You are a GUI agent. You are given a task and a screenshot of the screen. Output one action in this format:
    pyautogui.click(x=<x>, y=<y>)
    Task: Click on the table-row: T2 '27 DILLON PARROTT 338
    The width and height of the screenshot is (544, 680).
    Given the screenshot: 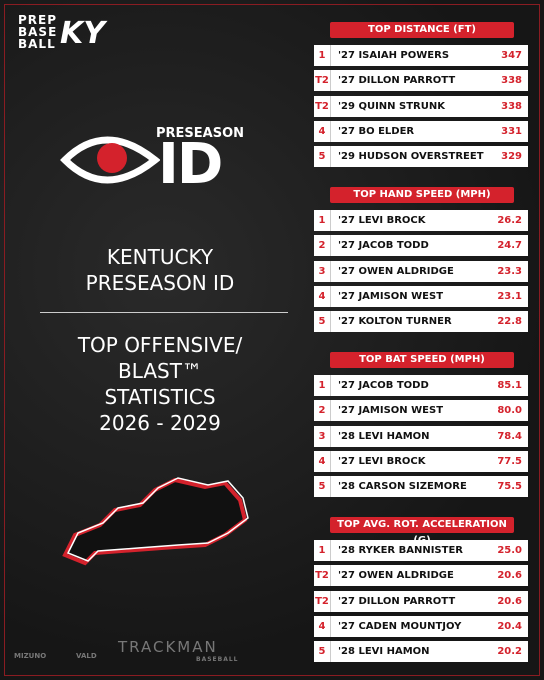 What is the action you would take?
    pyautogui.click(x=421, y=81)
    